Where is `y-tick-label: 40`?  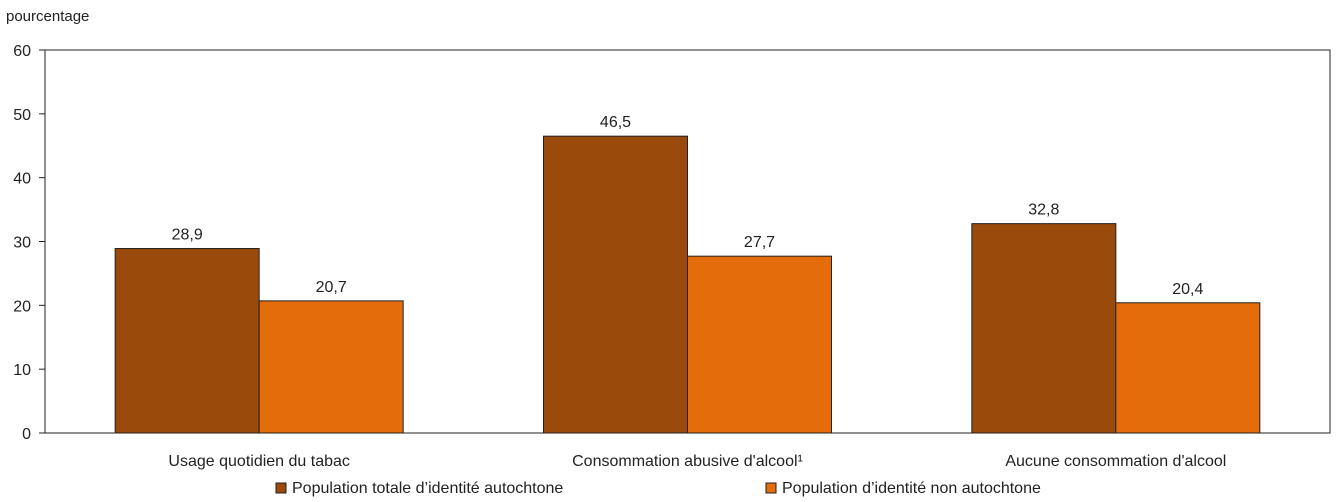
y-tick-label: 40 is located at coordinates (22, 179).